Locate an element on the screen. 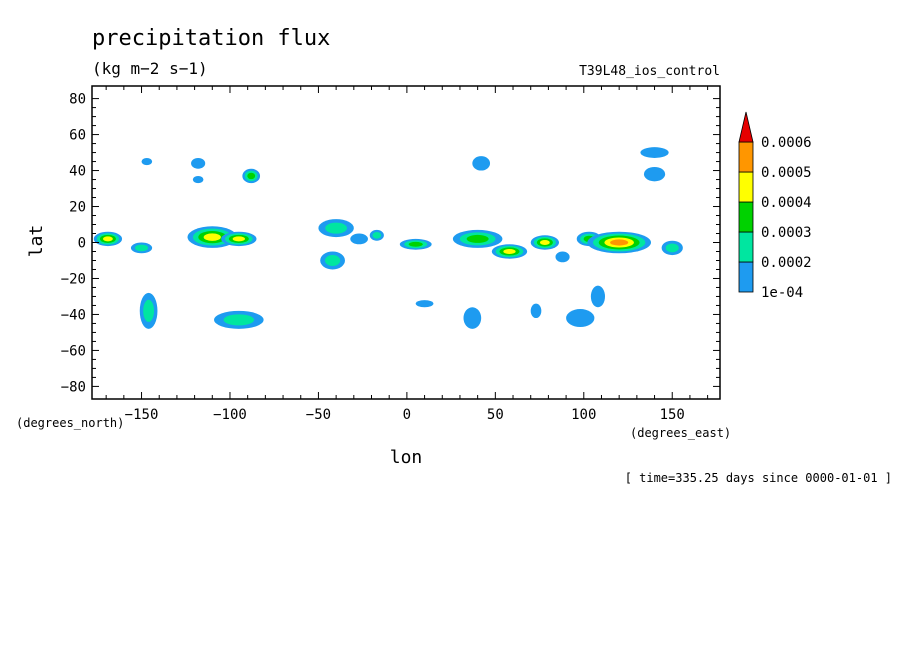 This screenshot has height=654, width=904. x-tick-label: 0 is located at coordinates (407, 415).